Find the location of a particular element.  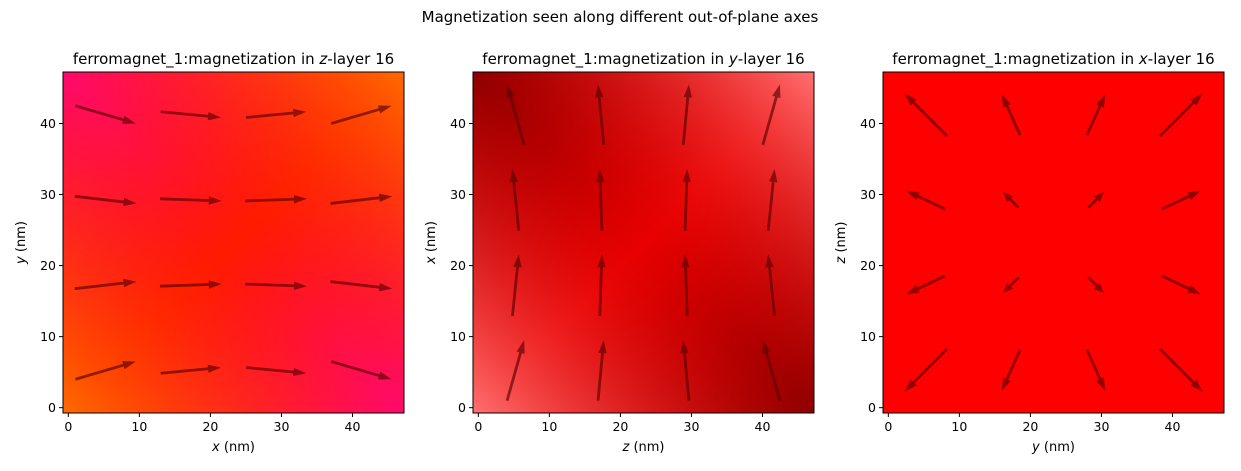

panel-3-xtick-label: 40 is located at coordinates (1173, 426).